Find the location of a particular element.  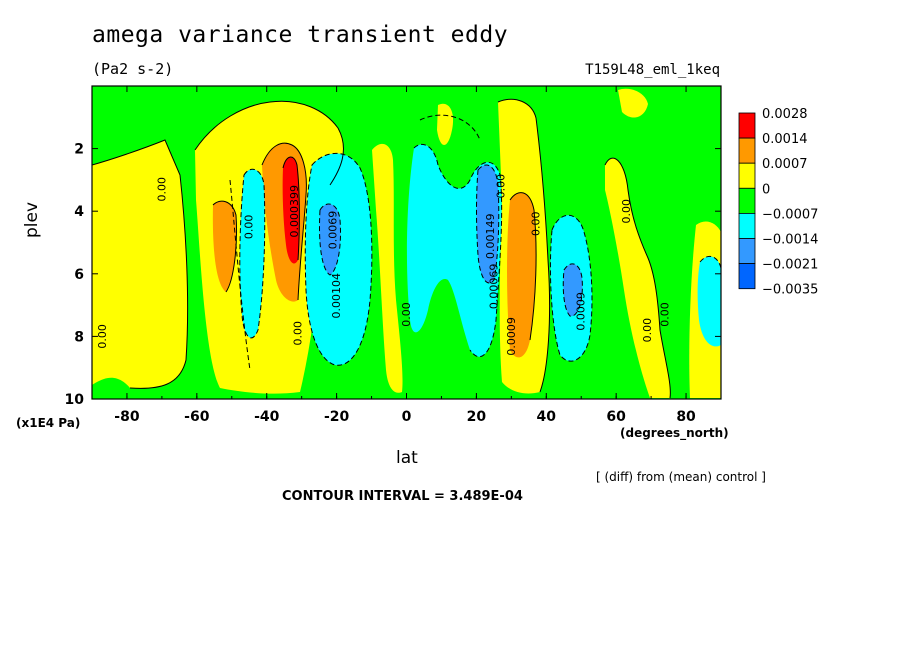

run-label: T159L48_eml_1keq is located at coordinates (652, 70).